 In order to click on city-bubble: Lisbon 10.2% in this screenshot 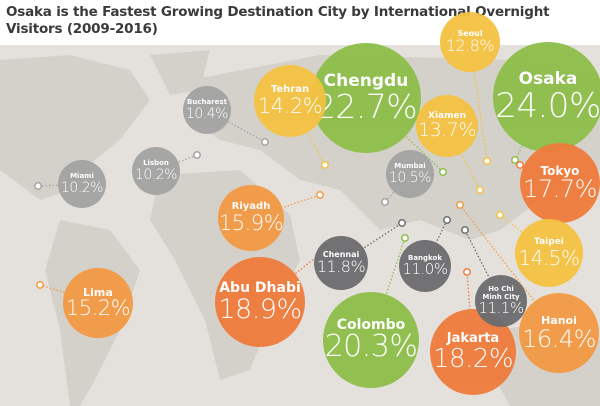, I will do `click(156, 171)`.